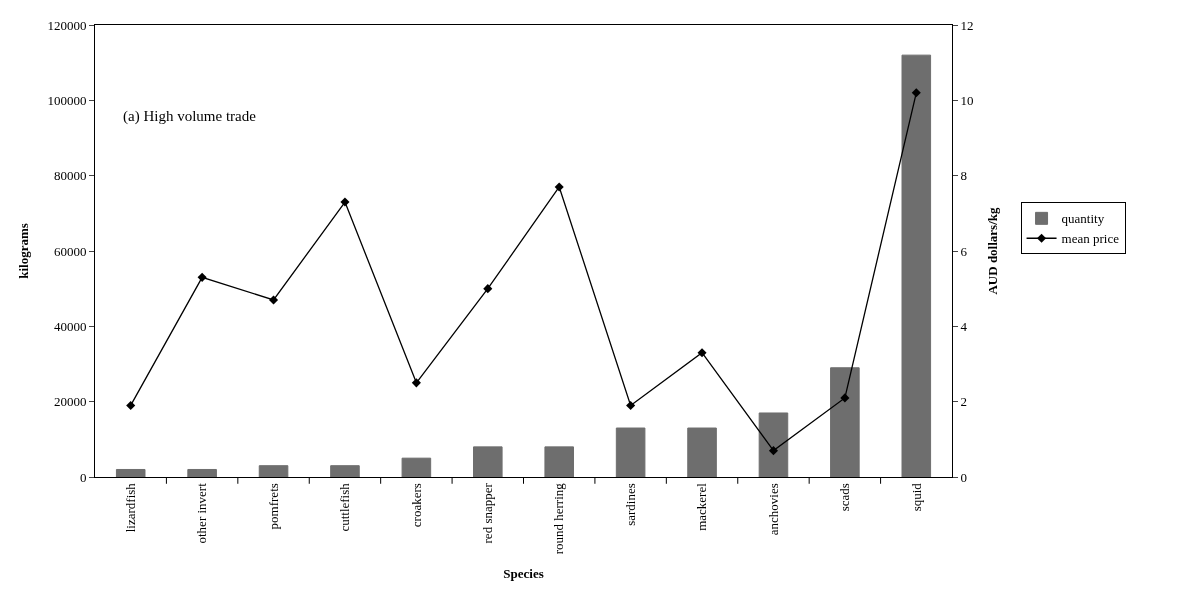  Describe the element at coordinates (523, 573) in the screenshot. I see `x-axis-title: Species` at that location.